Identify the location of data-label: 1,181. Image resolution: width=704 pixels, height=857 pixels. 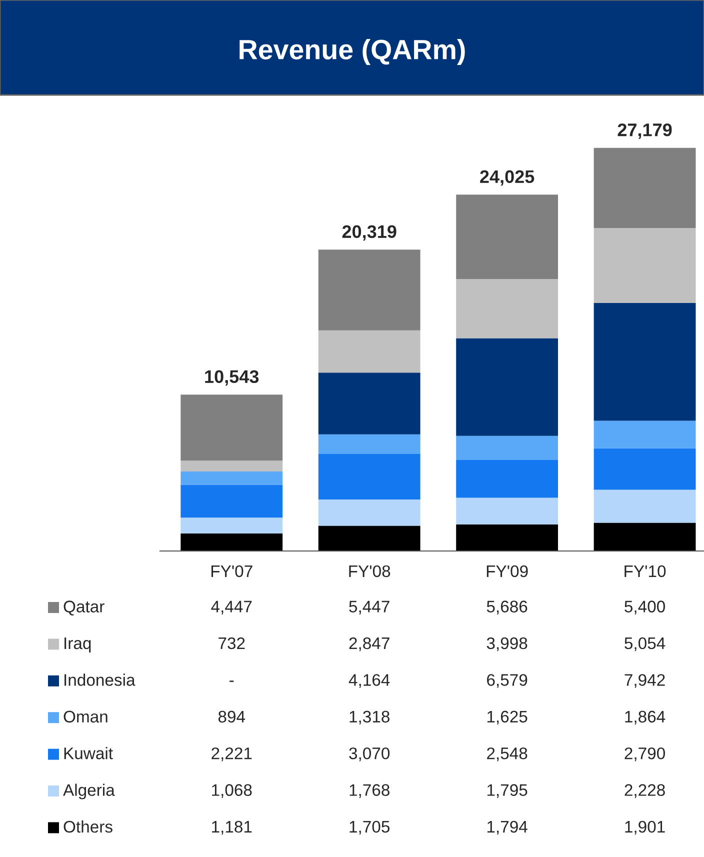
(232, 827).